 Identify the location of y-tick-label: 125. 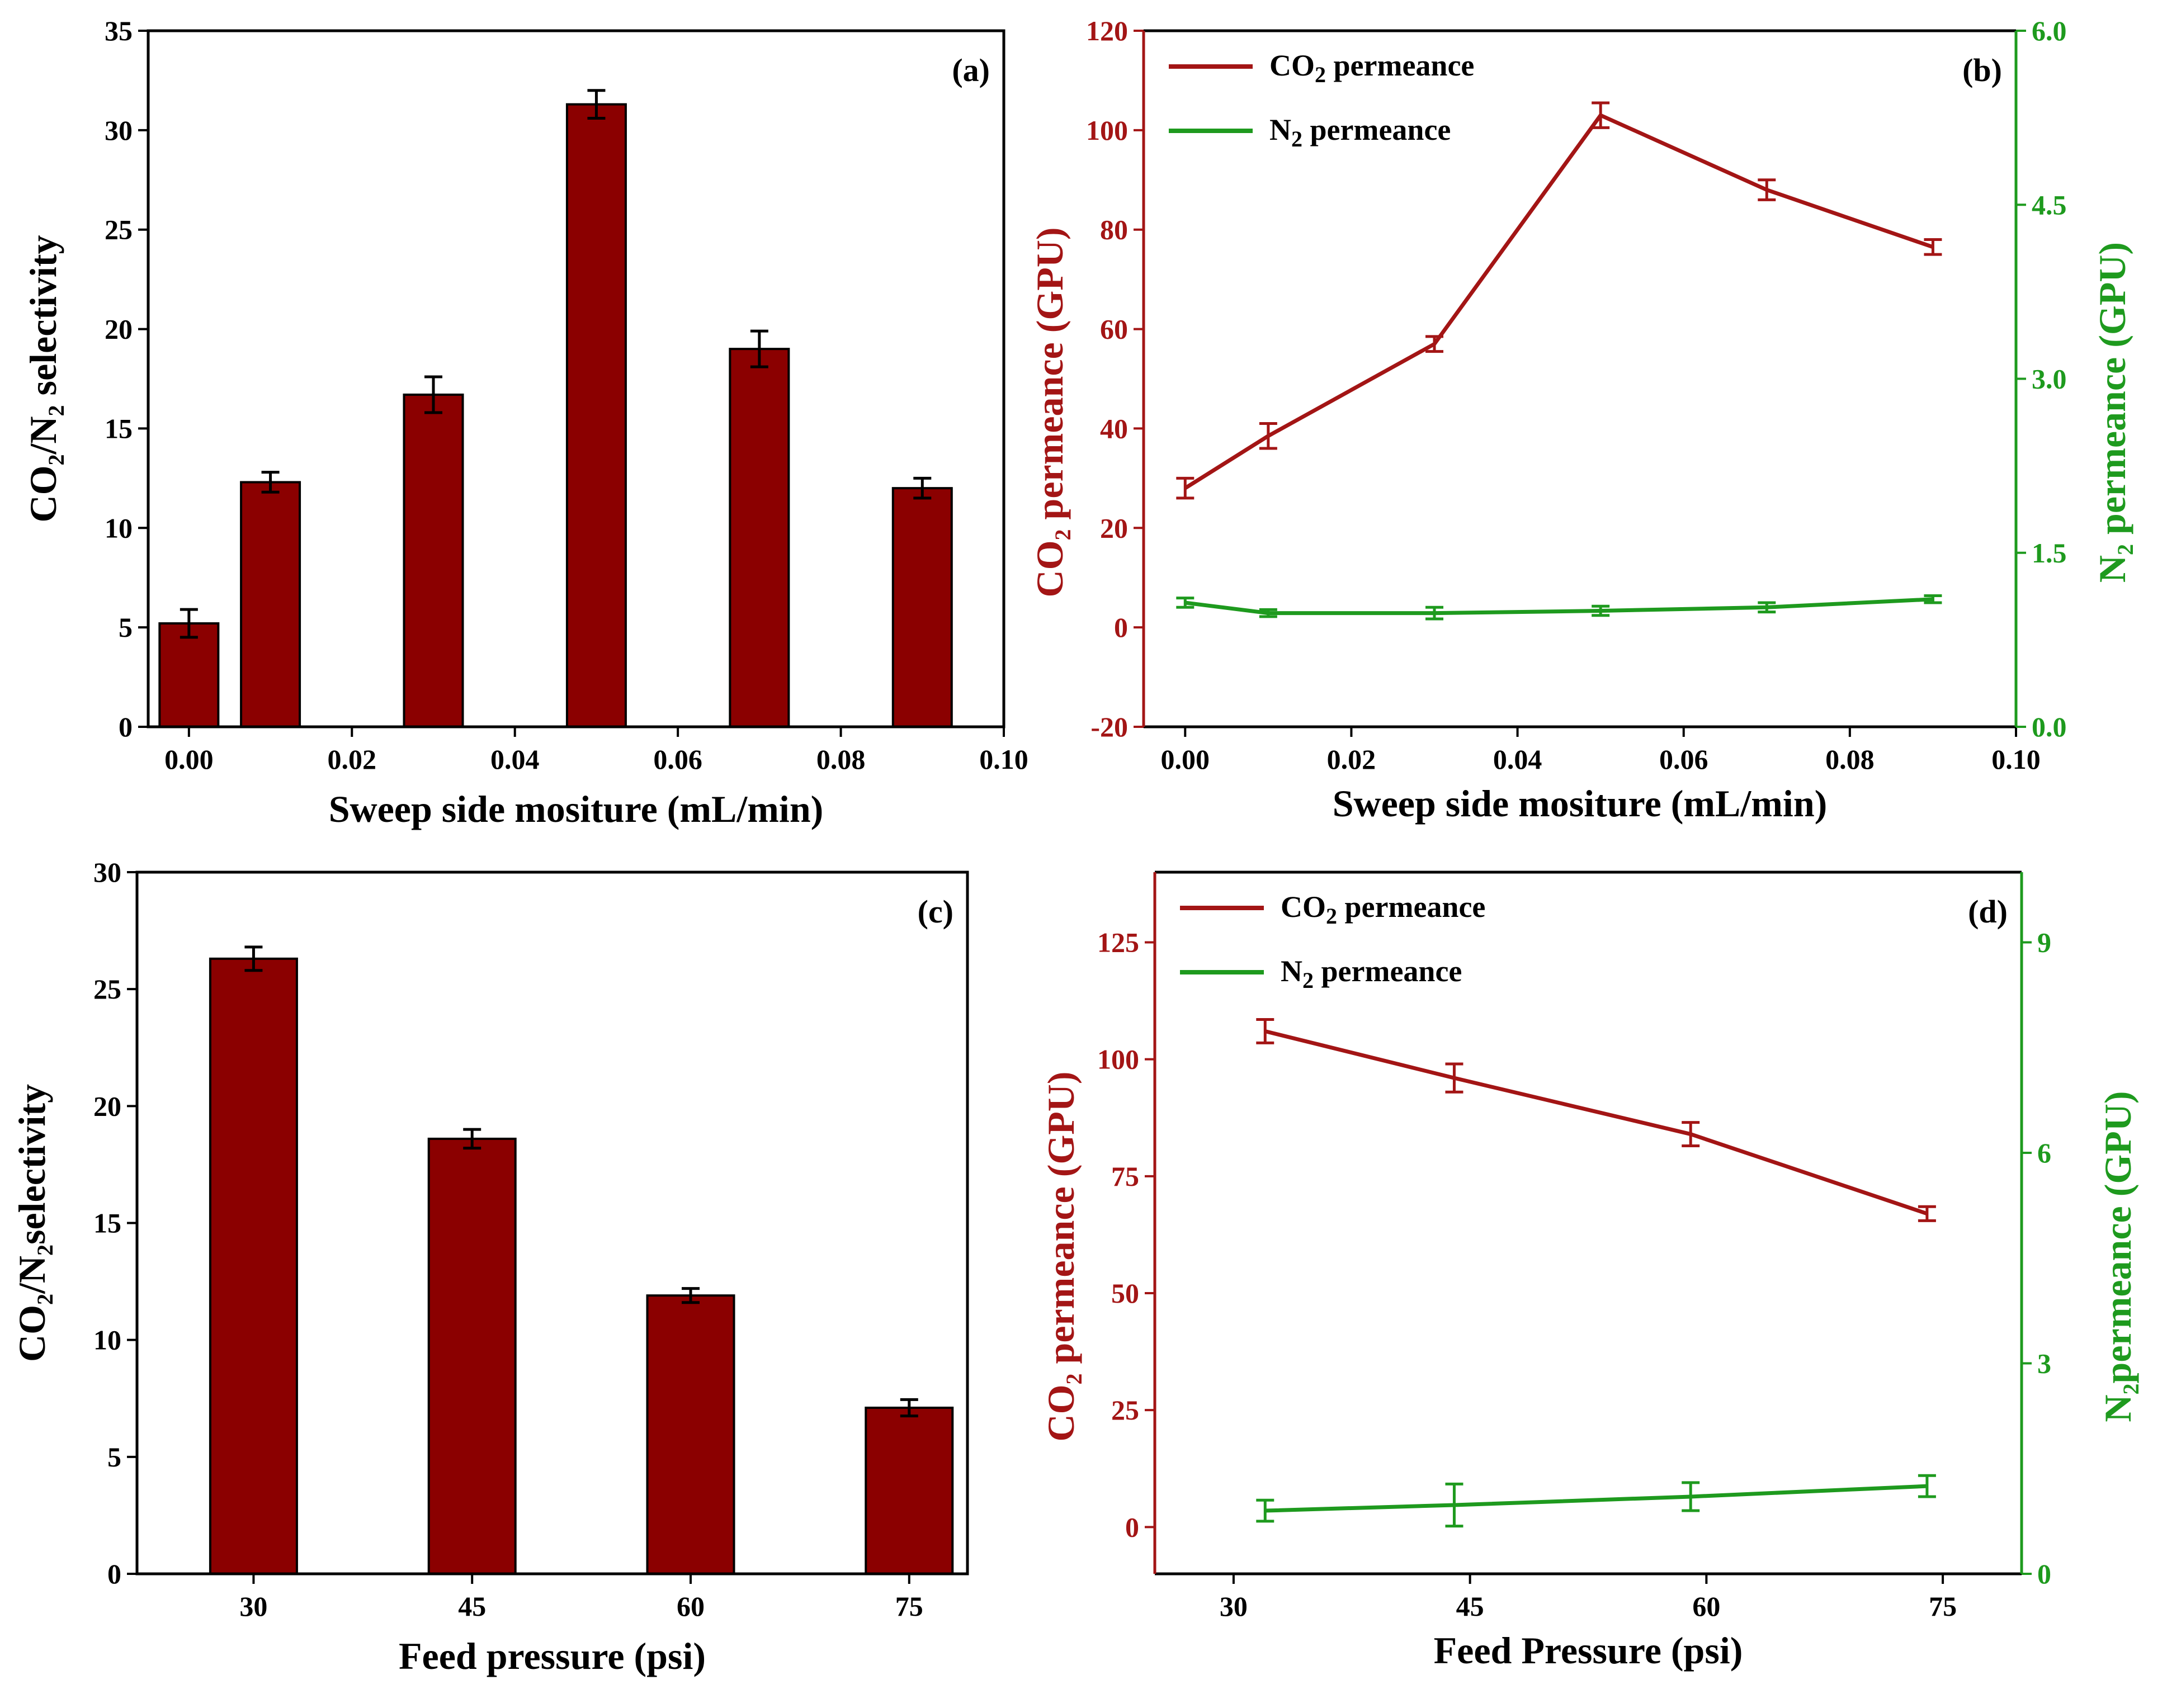
(1118, 942).